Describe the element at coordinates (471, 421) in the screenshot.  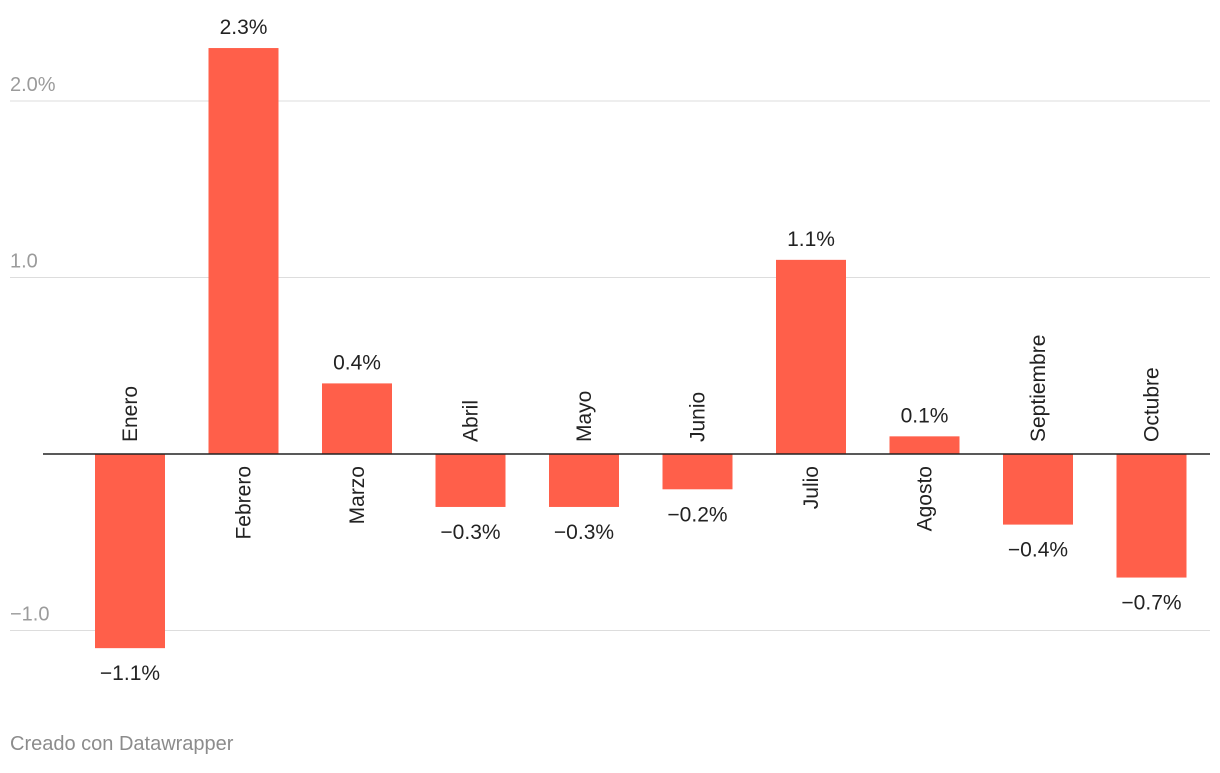
I see `category-label: Abril` at that location.